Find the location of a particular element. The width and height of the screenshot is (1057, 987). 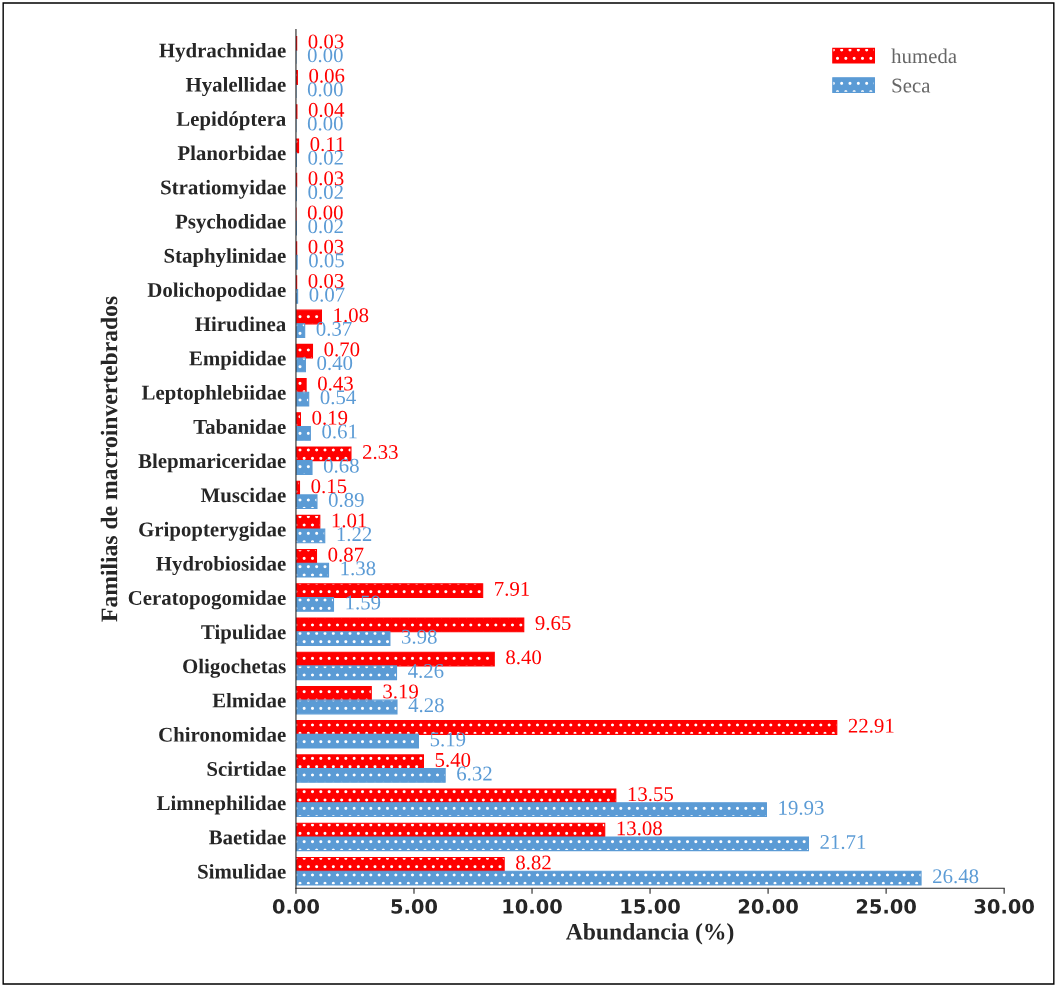

y-tick-label: Hyalellidae is located at coordinates (235, 87).